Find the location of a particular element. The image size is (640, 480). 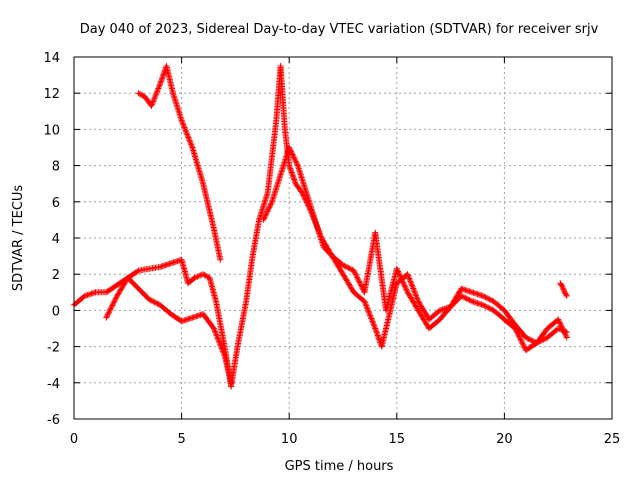

x-axis-label: GPS time / hours is located at coordinates (339, 466).